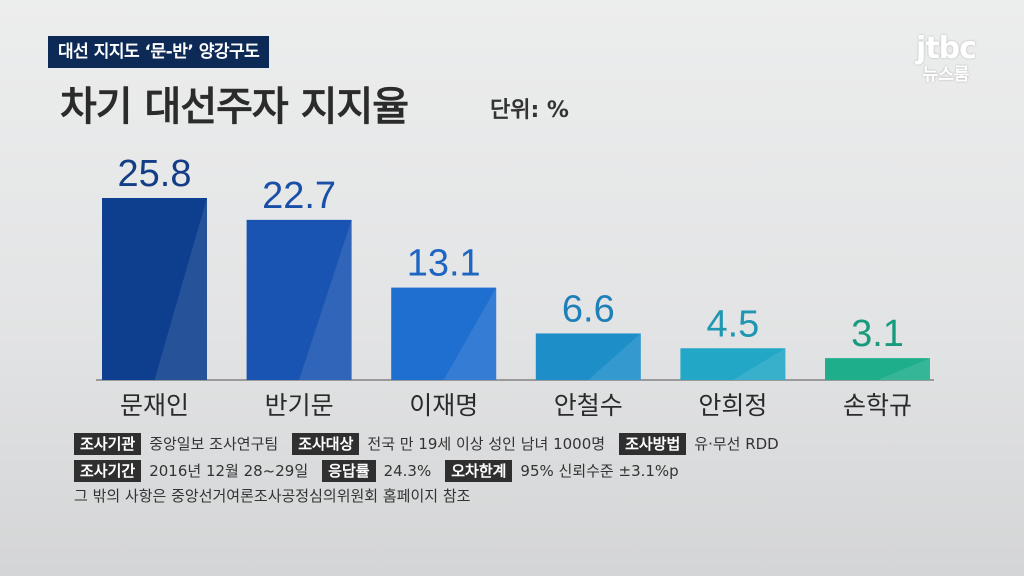 This screenshot has height=576, width=1024. I want to click on bar-안철수, so click(588, 356).